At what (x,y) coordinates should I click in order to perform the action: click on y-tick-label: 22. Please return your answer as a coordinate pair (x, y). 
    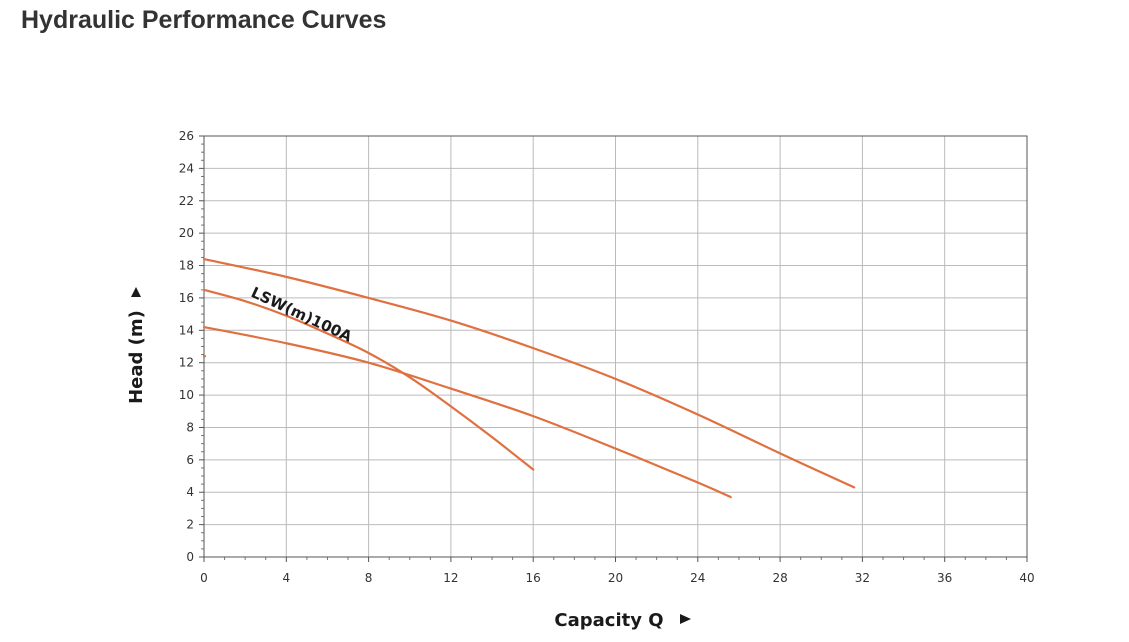
    Looking at the image, I should click on (186, 201).